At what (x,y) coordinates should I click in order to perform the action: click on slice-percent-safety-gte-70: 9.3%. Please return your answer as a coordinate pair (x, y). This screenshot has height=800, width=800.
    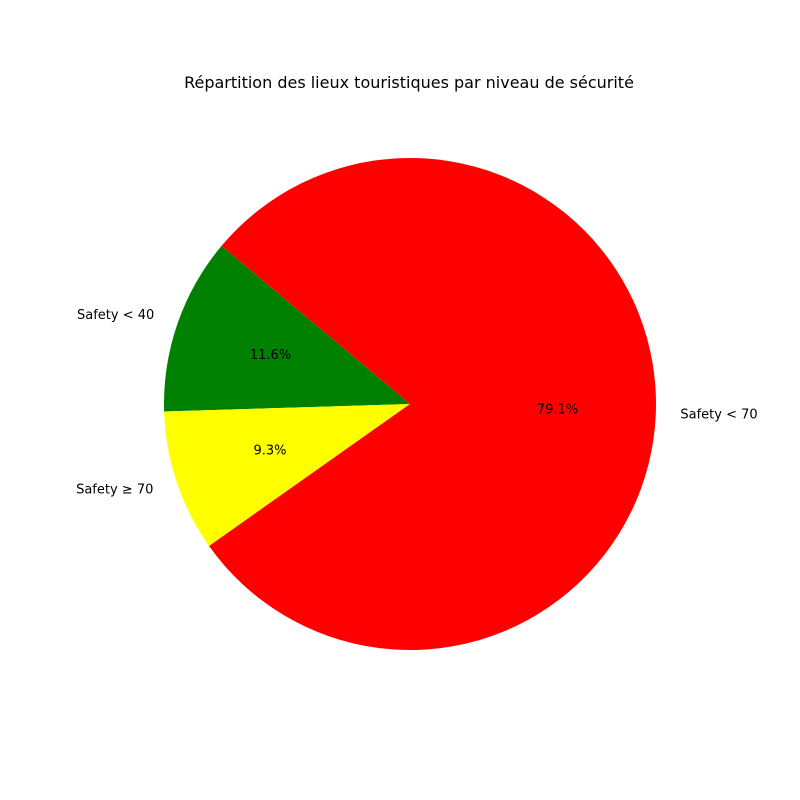
    Looking at the image, I should click on (270, 450).